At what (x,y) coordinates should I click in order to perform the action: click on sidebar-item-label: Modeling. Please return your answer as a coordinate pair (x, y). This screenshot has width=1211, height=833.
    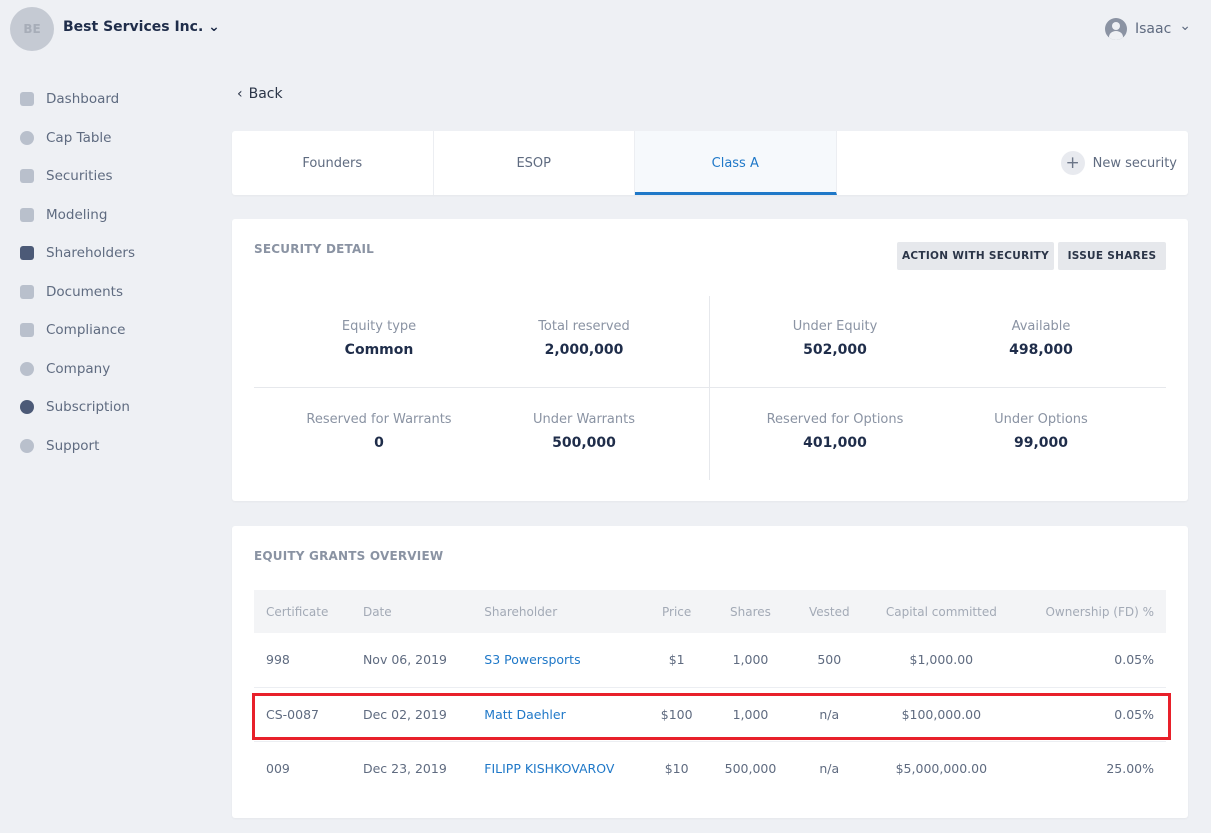
    Looking at the image, I should click on (77, 214).